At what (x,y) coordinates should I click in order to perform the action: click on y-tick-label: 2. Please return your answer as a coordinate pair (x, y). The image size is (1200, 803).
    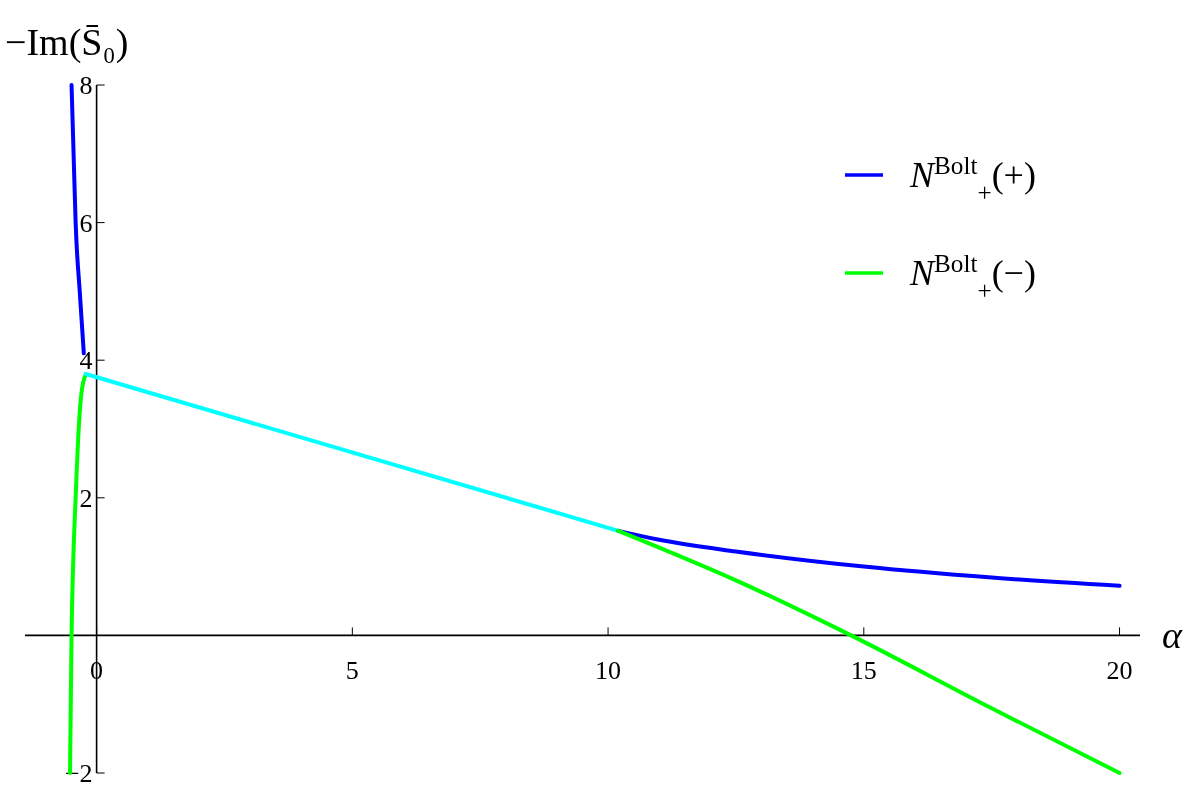
    Looking at the image, I should click on (86, 498).